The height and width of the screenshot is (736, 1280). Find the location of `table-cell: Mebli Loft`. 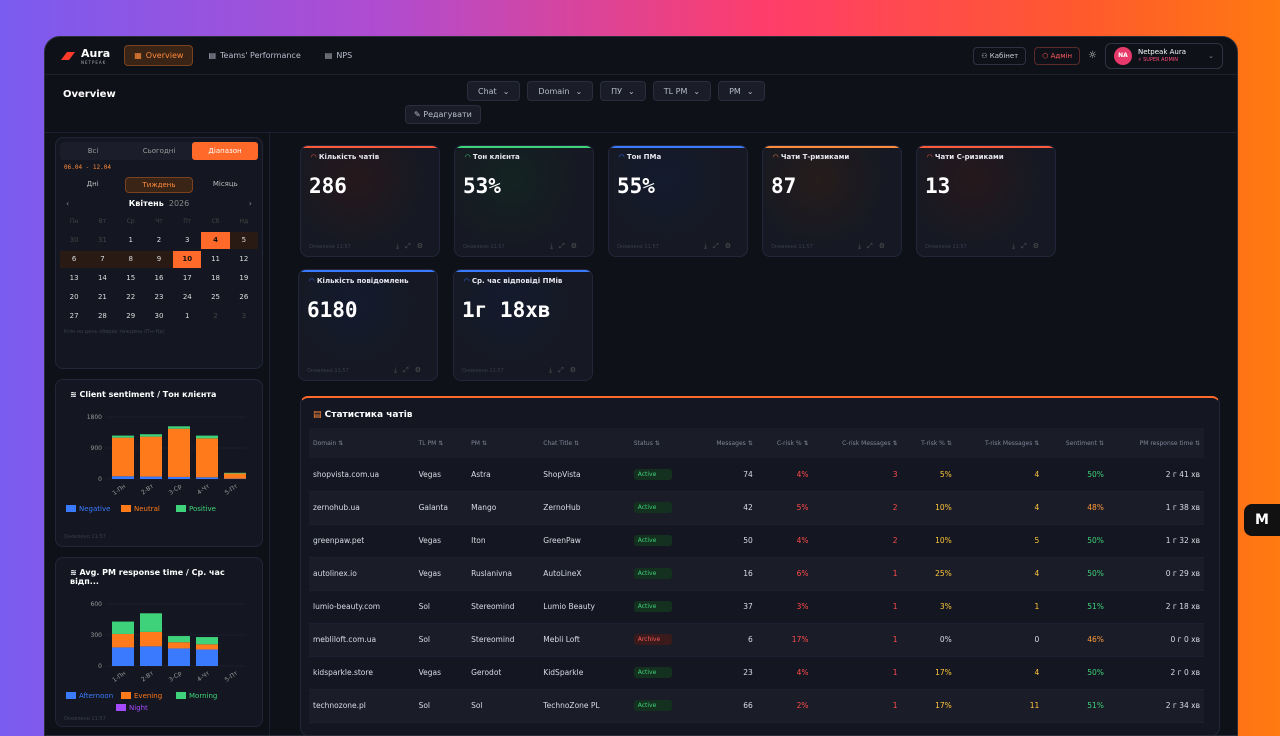

table-cell: Mebli Loft is located at coordinates (584, 639).